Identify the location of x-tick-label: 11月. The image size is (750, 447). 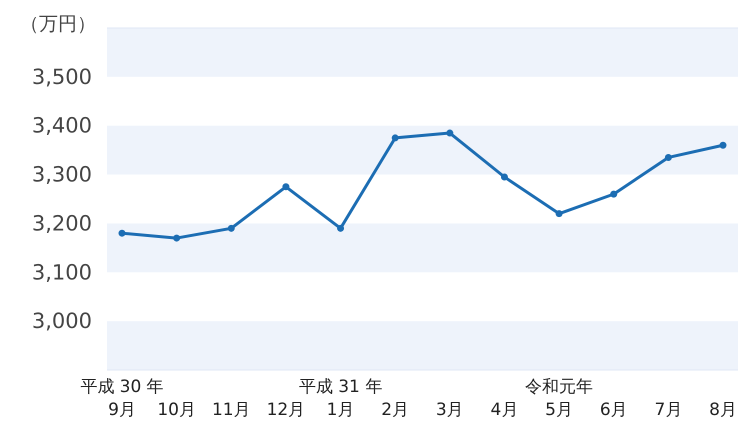
(231, 410).